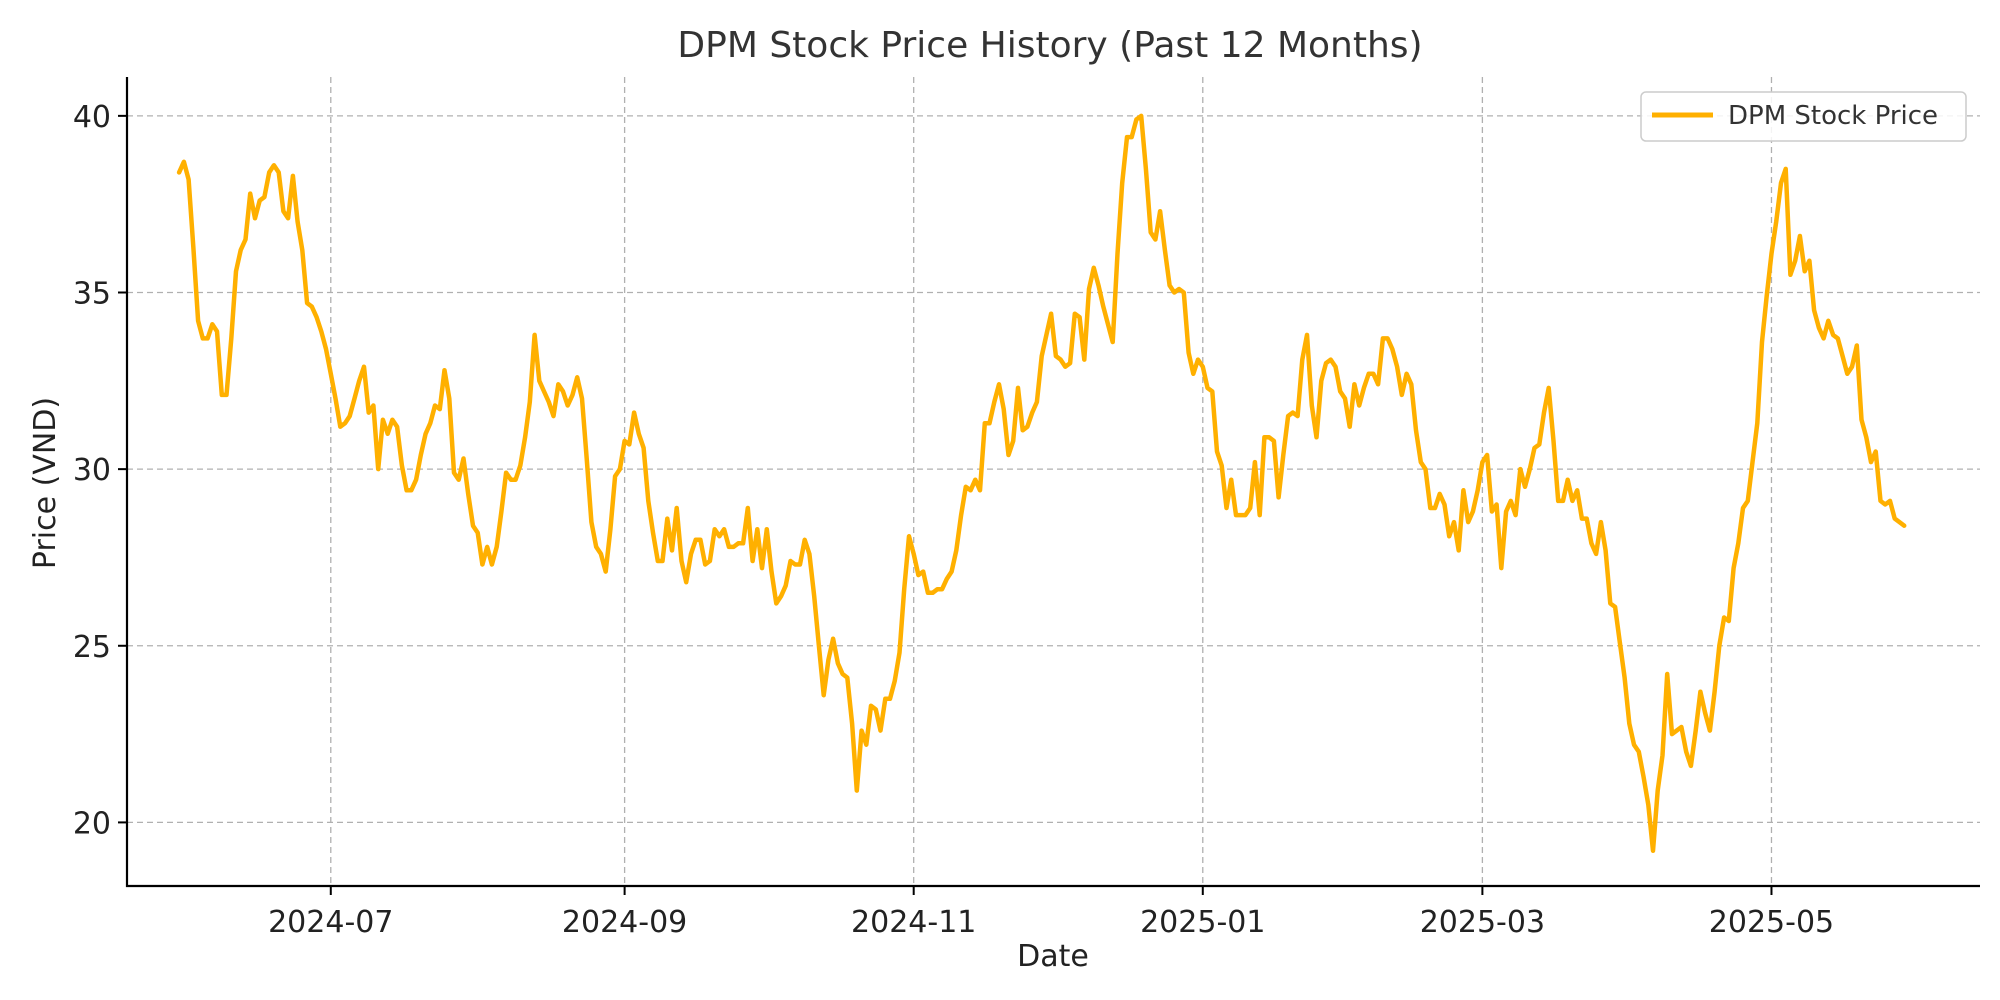 Image resolution: width=2000 pixels, height=1000 pixels. I want to click on x-tick-label: 2025-01, so click(1202, 922).